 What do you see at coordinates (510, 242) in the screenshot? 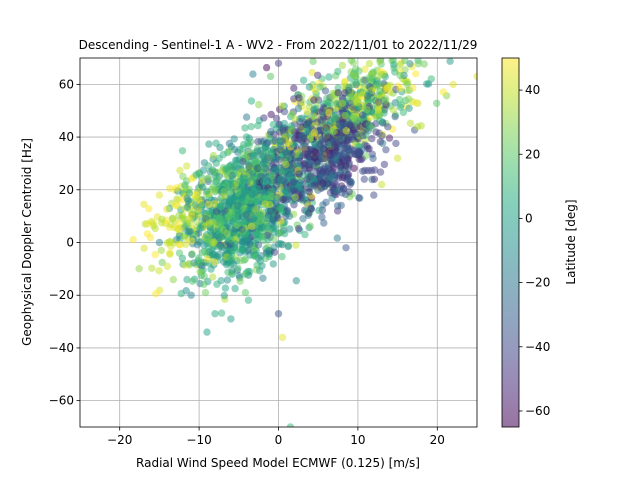
I see `colorbar-frame` at bounding box center [510, 242].